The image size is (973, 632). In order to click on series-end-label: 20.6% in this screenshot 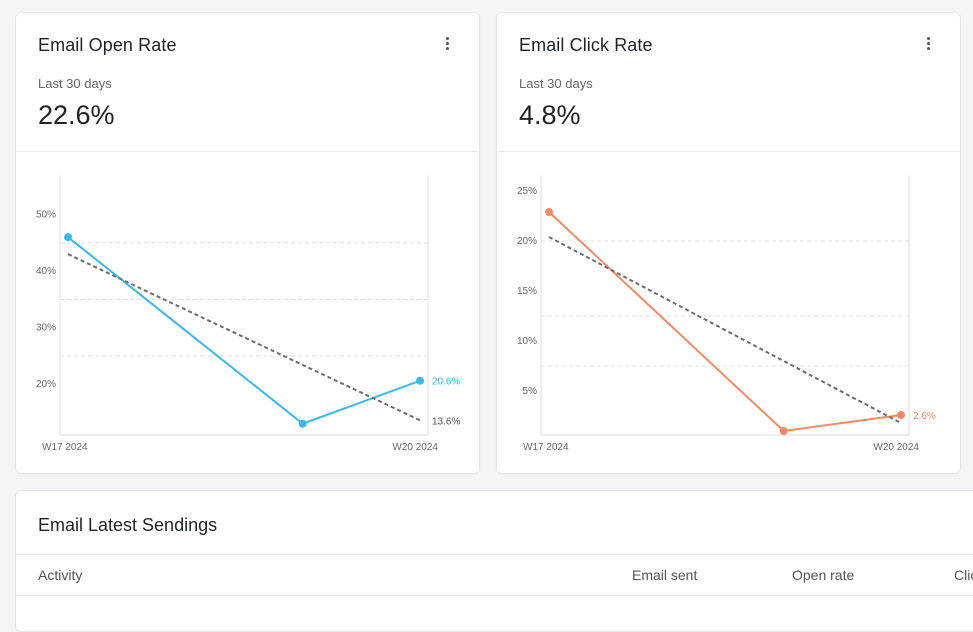, I will do `click(446, 382)`.